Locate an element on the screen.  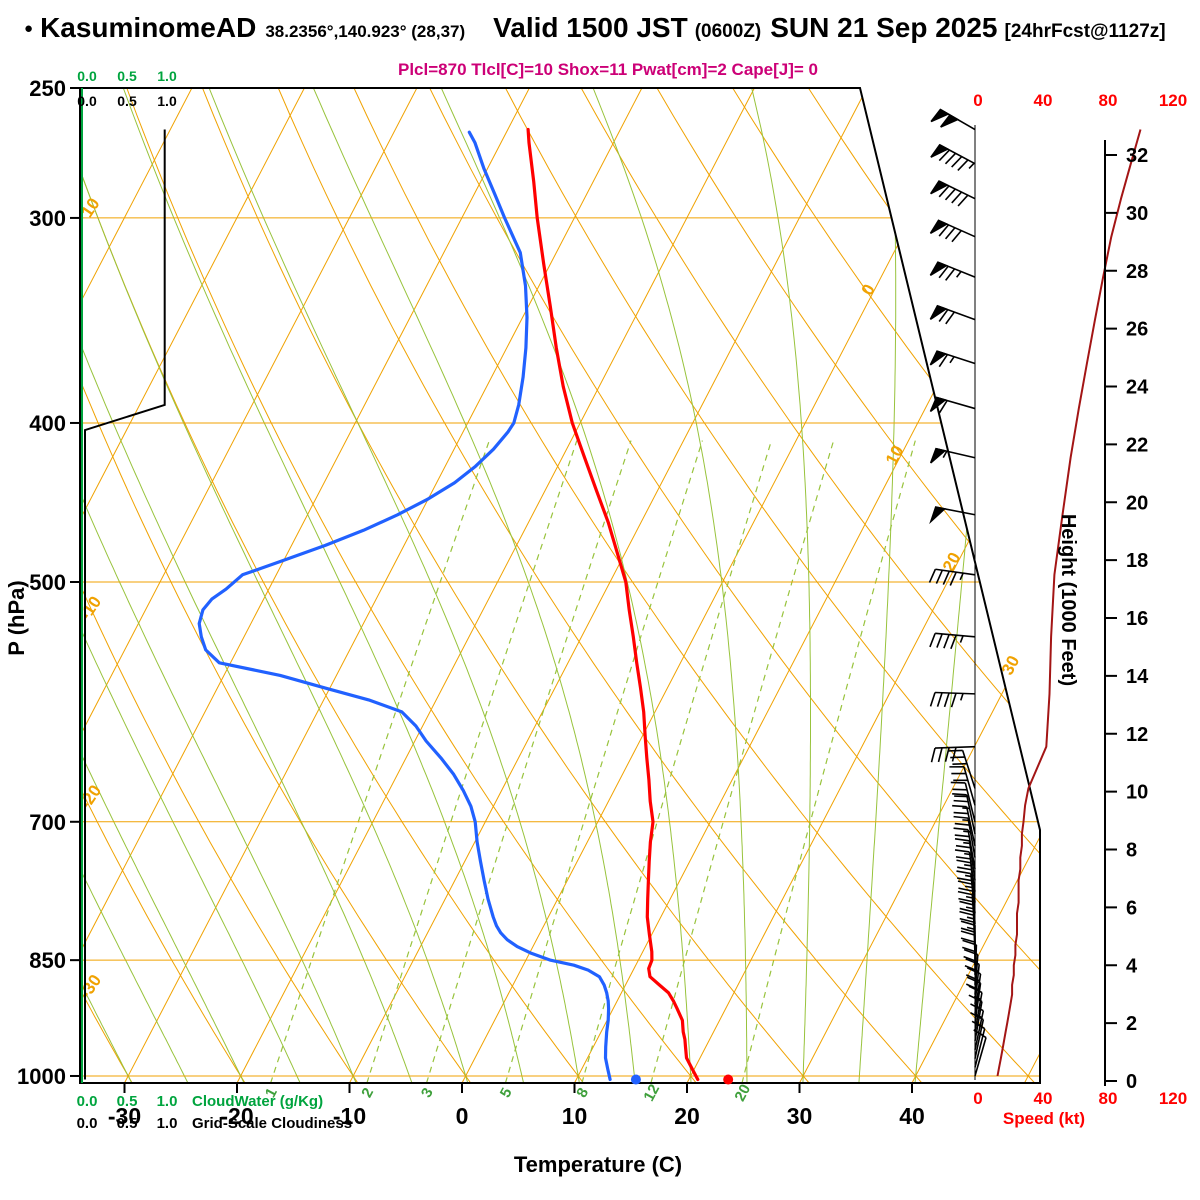
pressure-tick-label: 250 is located at coordinates (47, 88).